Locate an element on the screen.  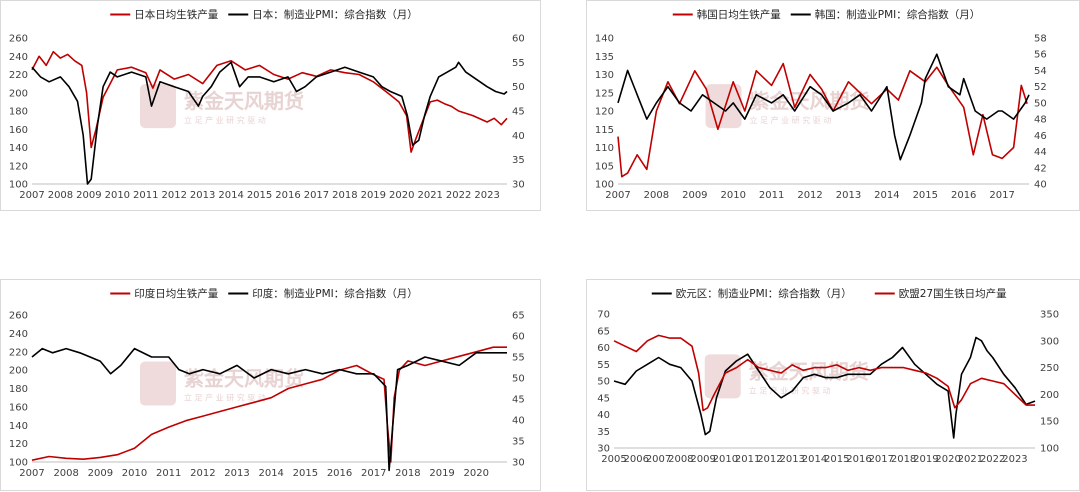
legend-label: 印度：制造业PMI：综合指数（月） is located at coordinates (335, 293).